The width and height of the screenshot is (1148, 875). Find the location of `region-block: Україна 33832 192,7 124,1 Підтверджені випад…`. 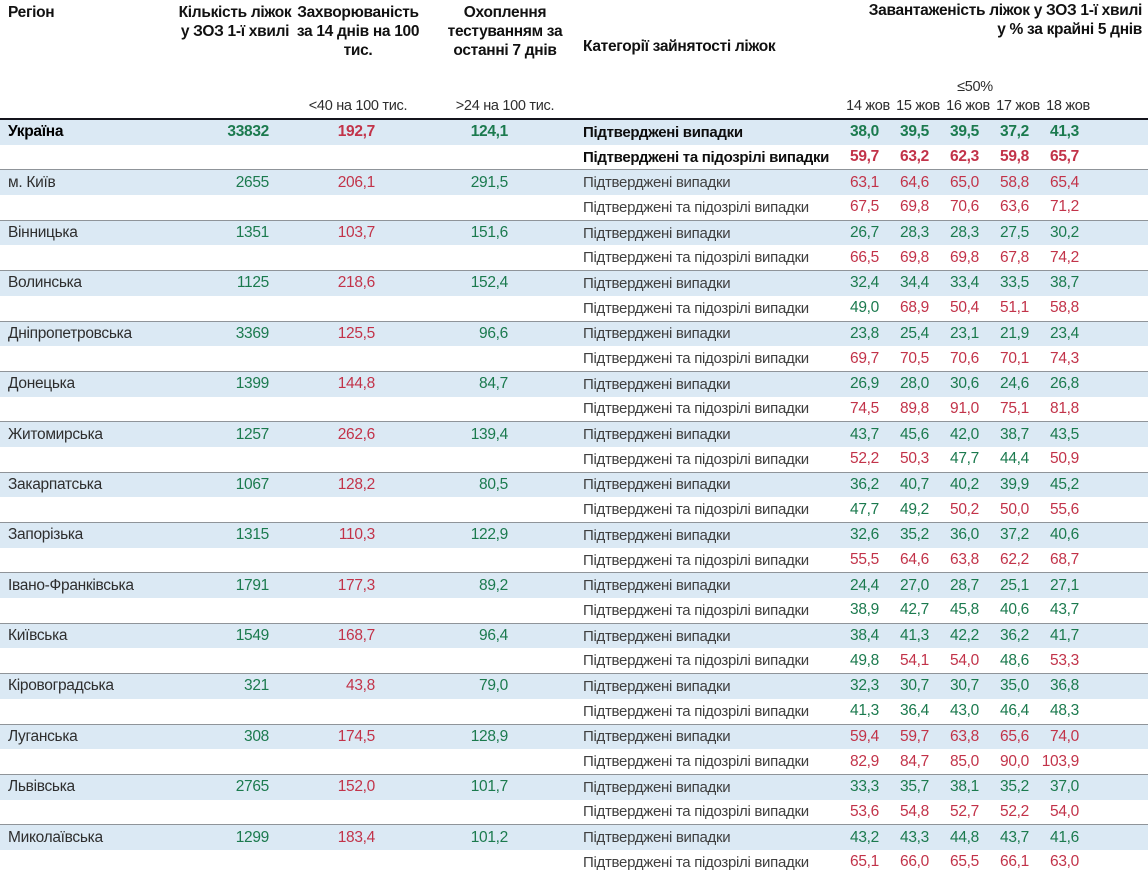

region-block: Україна 33832 192,7 124,1 Підтверджені випад… is located at coordinates (574, 143).